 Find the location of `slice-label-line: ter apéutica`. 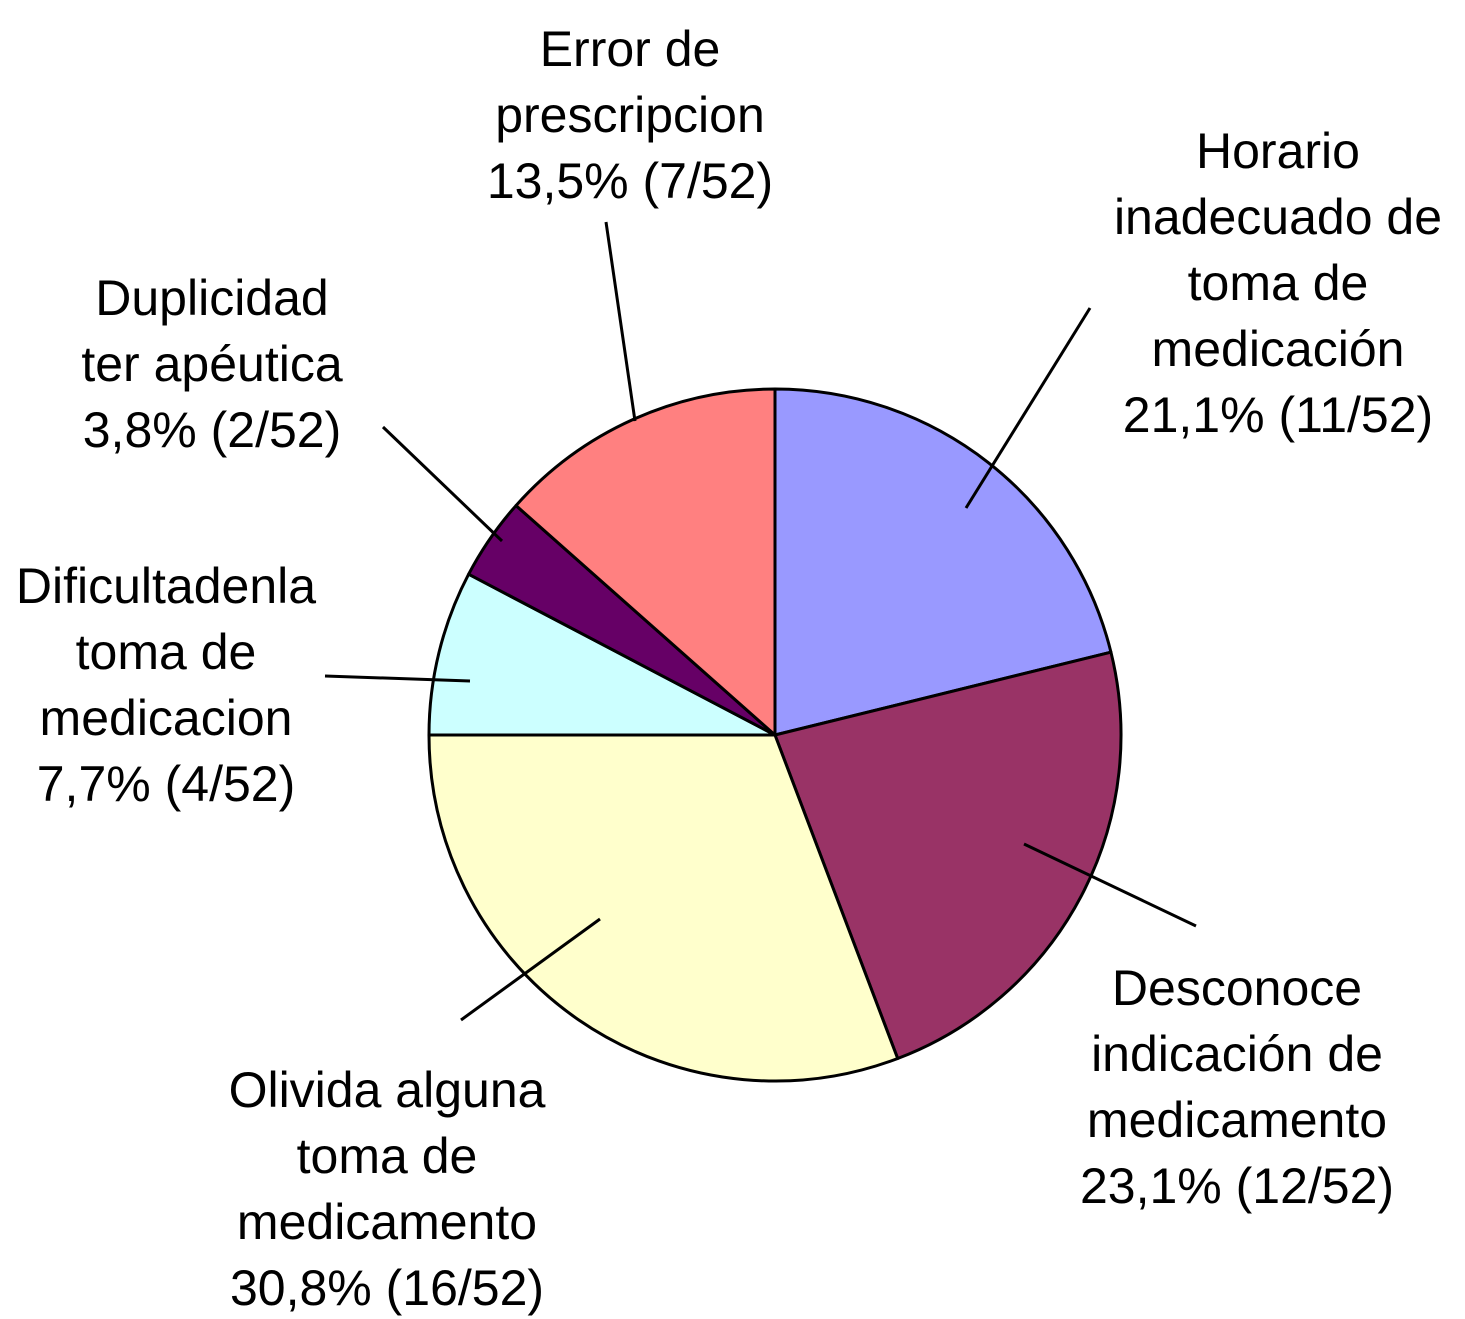

slice-label-line: ter apéutica is located at coordinates (211, 364).